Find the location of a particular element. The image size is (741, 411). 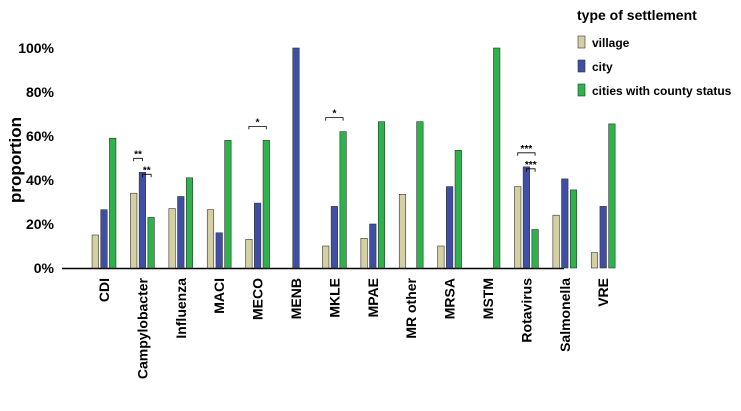

bar-cities-with-county-status-maci is located at coordinates (228, 204).